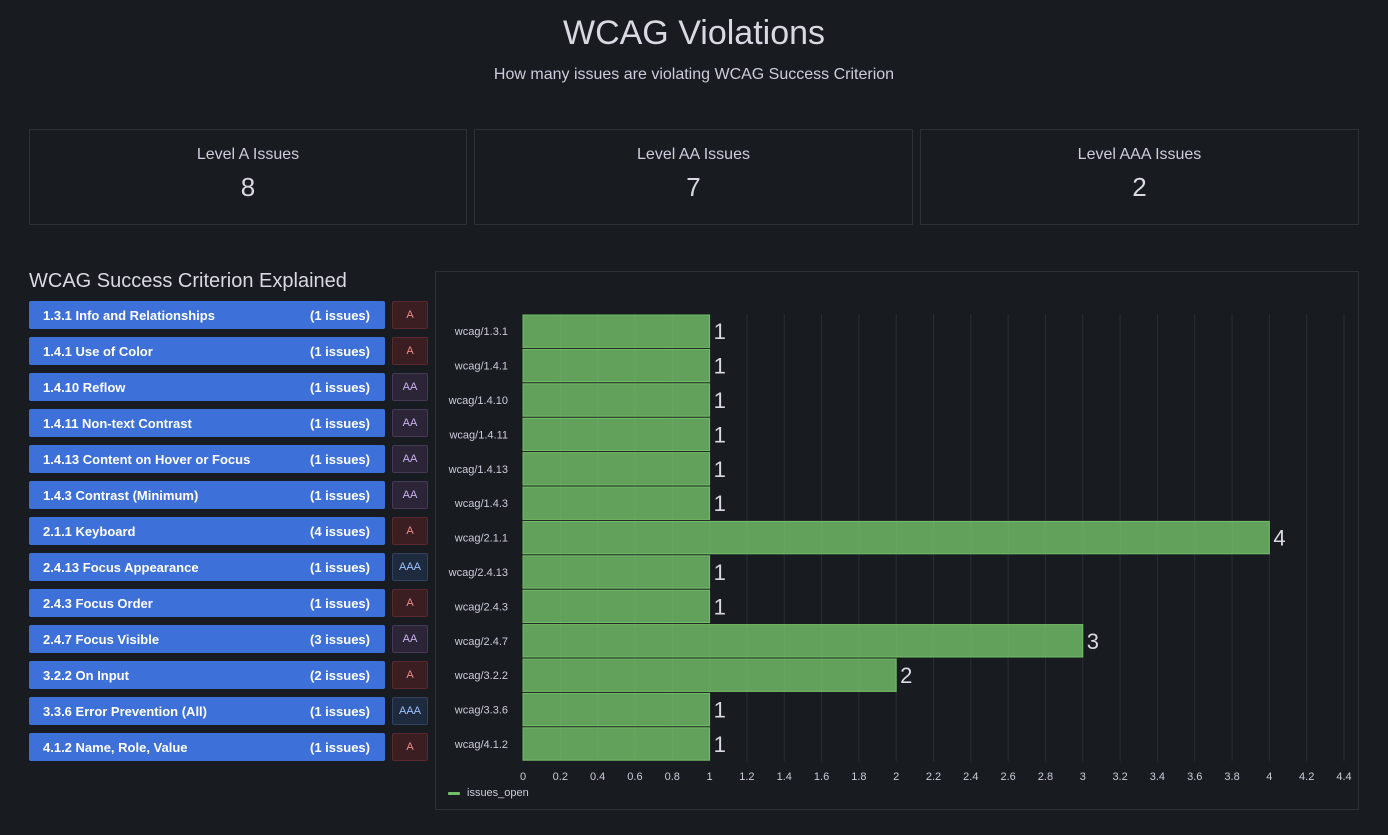 The height and width of the screenshot is (835, 1388). What do you see at coordinates (672, 777) in the screenshot?
I see `x-tick-label: 0.8` at bounding box center [672, 777].